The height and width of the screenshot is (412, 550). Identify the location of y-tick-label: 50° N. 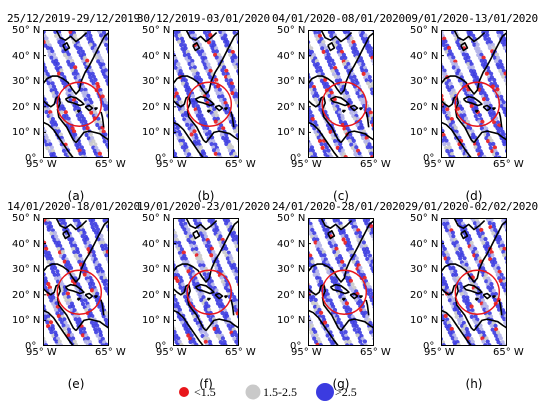
(291, 30).